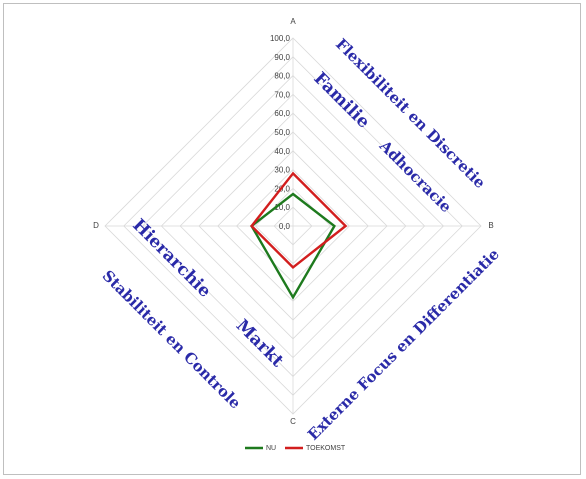  What do you see at coordinates (490, 225) in the screenshot?
I see `axis-label-b: B` at bounding box center [490, 225].